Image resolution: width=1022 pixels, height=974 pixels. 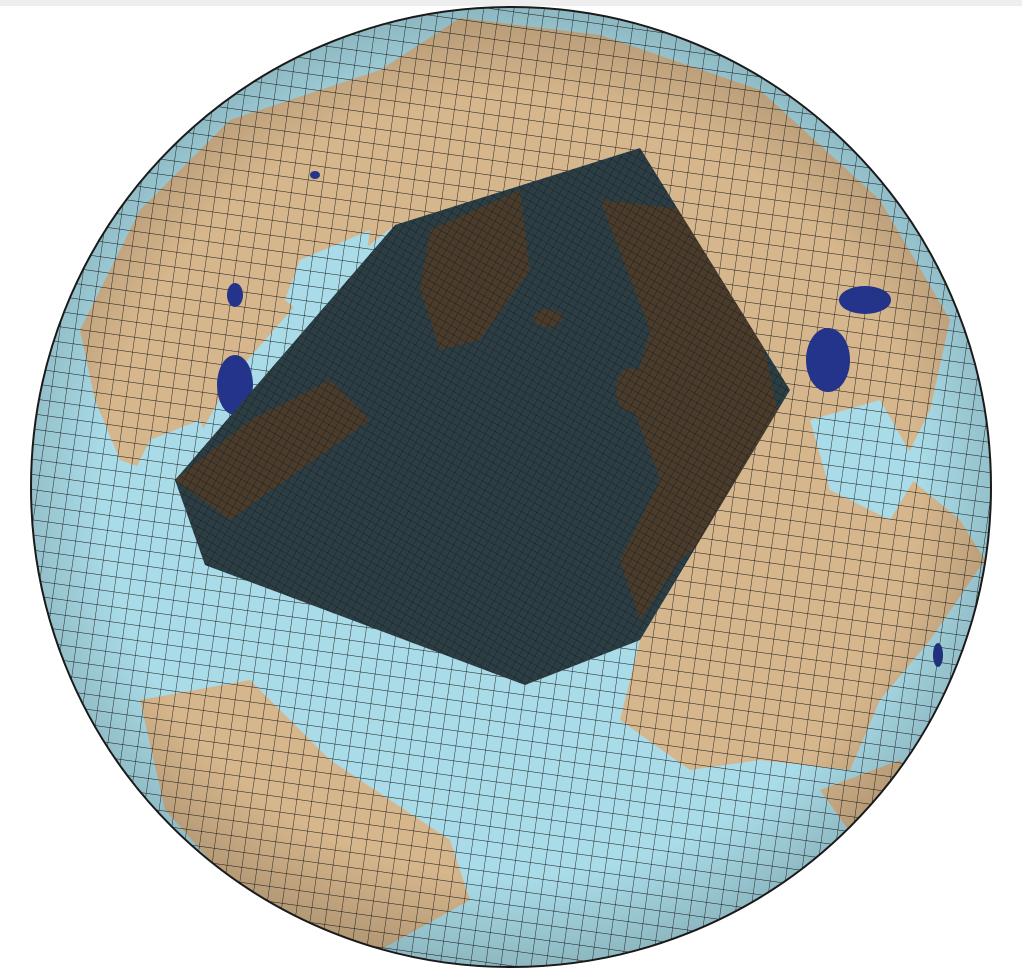 What do you see at coordinates (511, 3) in the screenshot?
I see `top-strip` at bounding box center [511, 3].